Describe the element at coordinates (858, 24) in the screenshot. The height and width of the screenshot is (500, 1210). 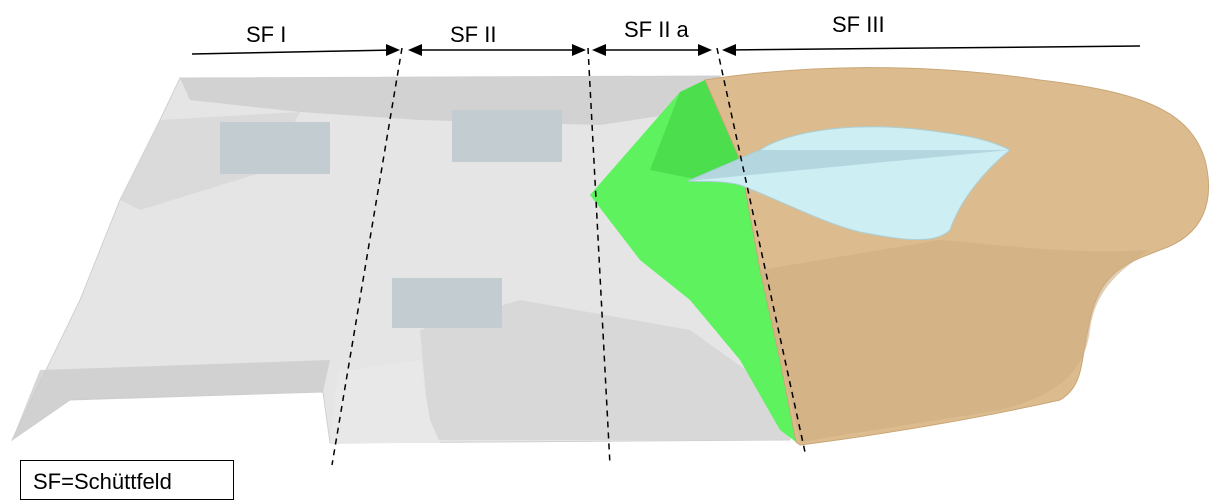
I see `section-label-sf3: SF III` at that location.